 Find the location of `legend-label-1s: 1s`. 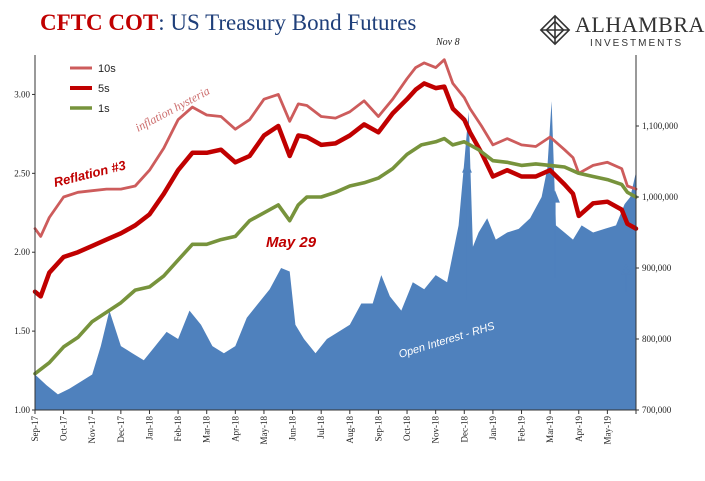

legend-label-1s: 1s is located at coordinates (104, 109).